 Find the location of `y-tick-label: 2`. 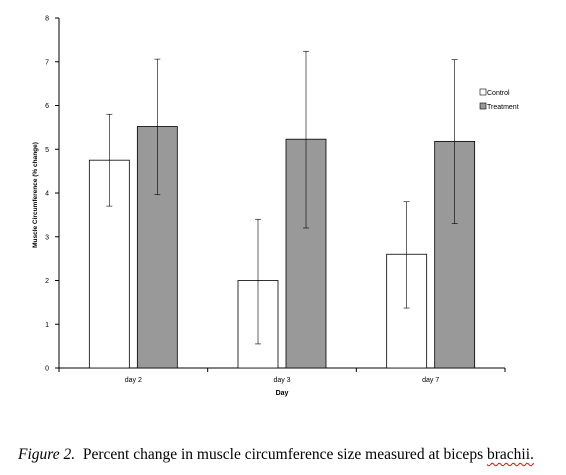

y-tick-label: 2 is located at coordinates (47, 281).